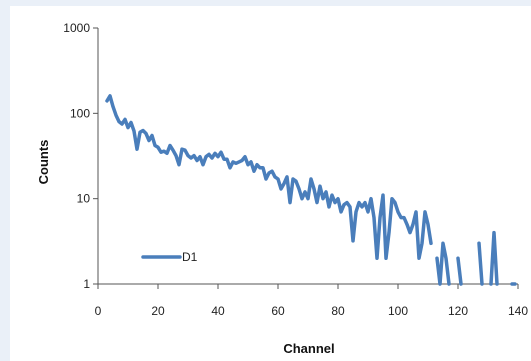 This screenshot has height=361, width=531. What do you see at coordinates (80, 113) in the screenshot?
I see `y-tick-label: 100` at bounding box center [80, 113].